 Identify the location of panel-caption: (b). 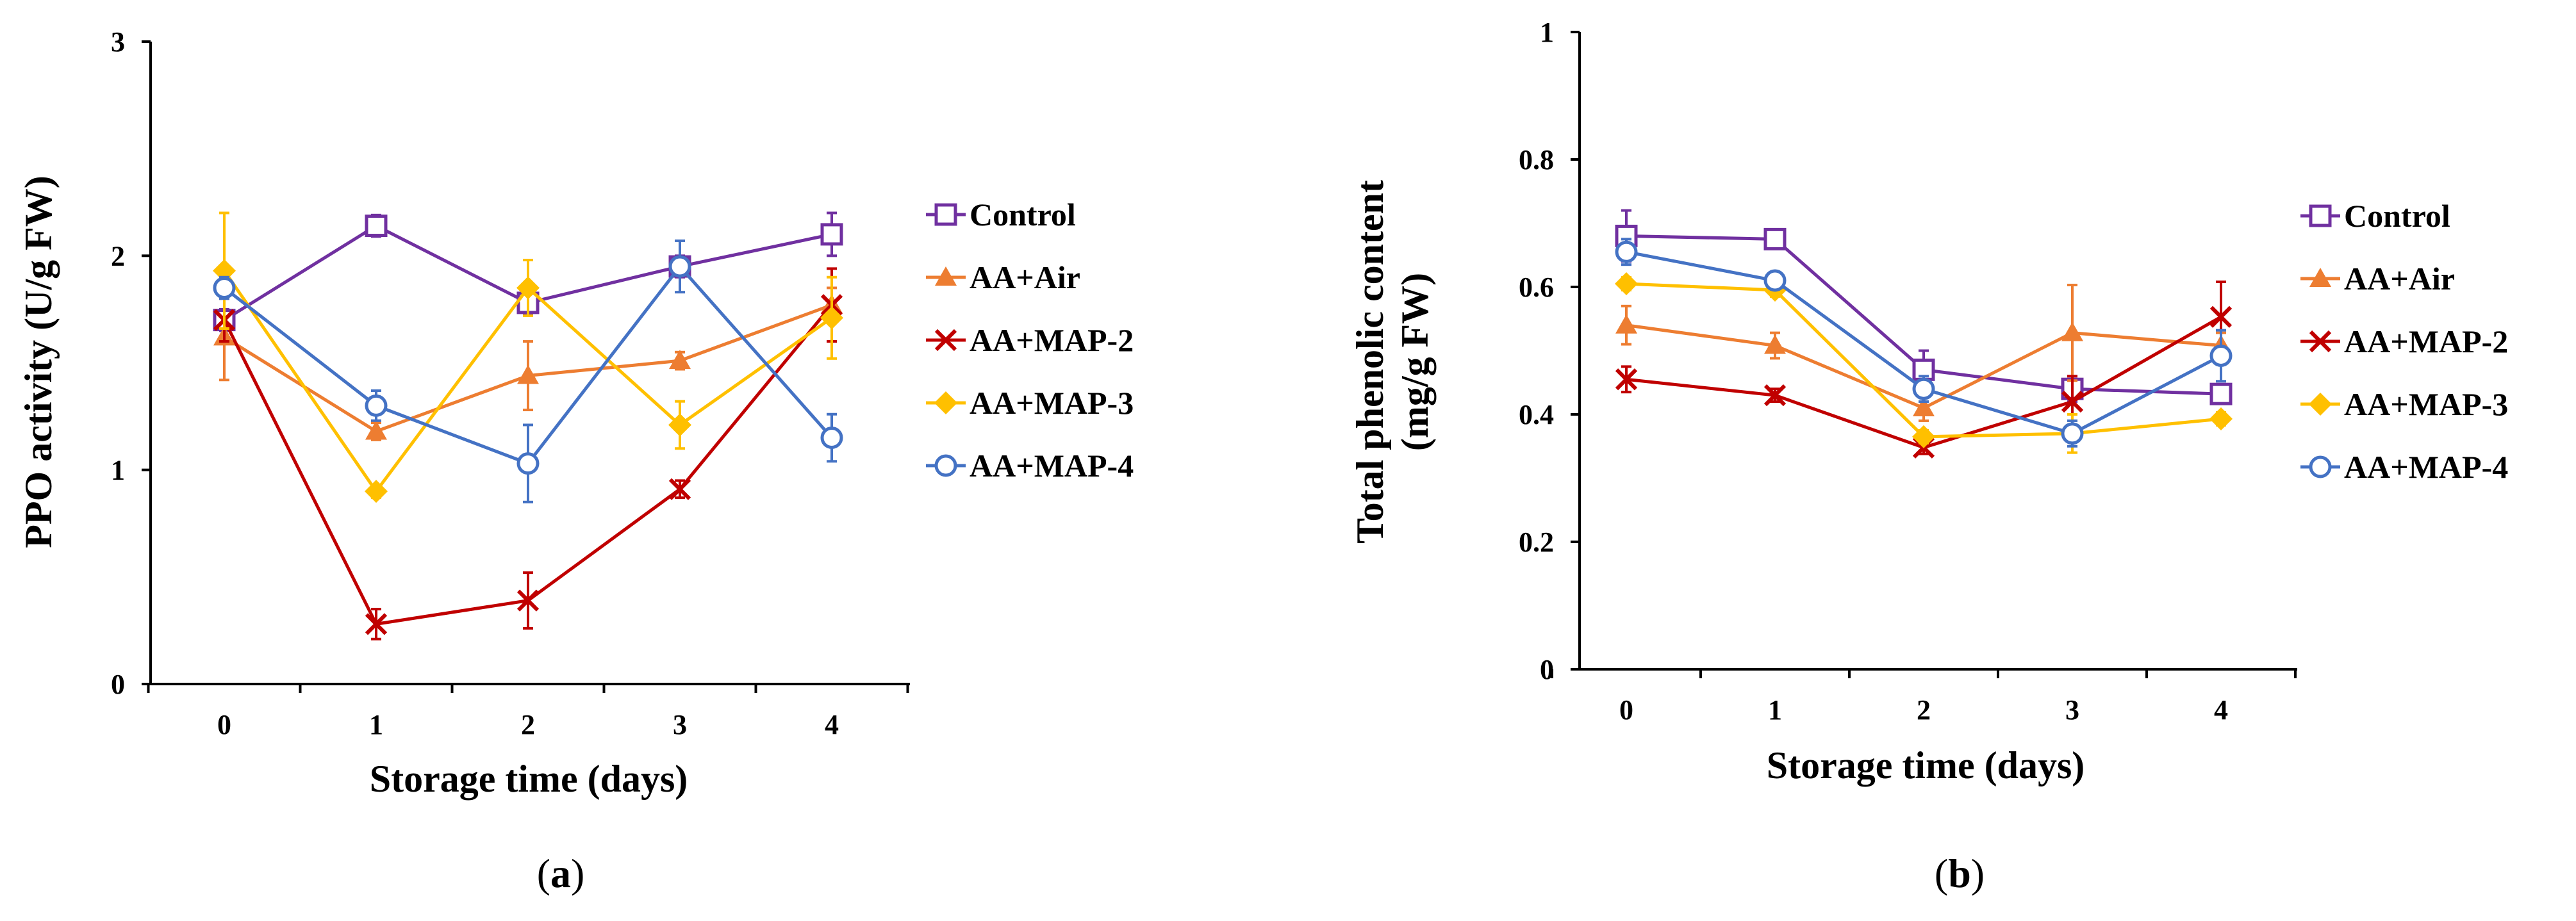
(1960, 873).